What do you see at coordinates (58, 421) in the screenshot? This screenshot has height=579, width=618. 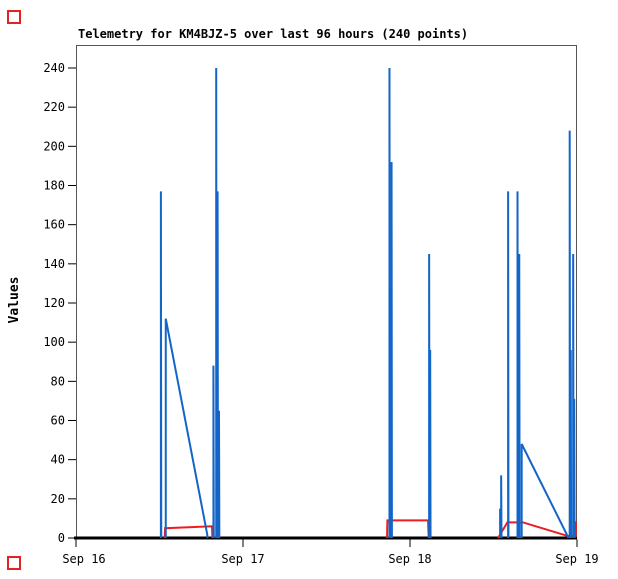 I see `y-tick-label: 60` at bounding box center [58, 421].